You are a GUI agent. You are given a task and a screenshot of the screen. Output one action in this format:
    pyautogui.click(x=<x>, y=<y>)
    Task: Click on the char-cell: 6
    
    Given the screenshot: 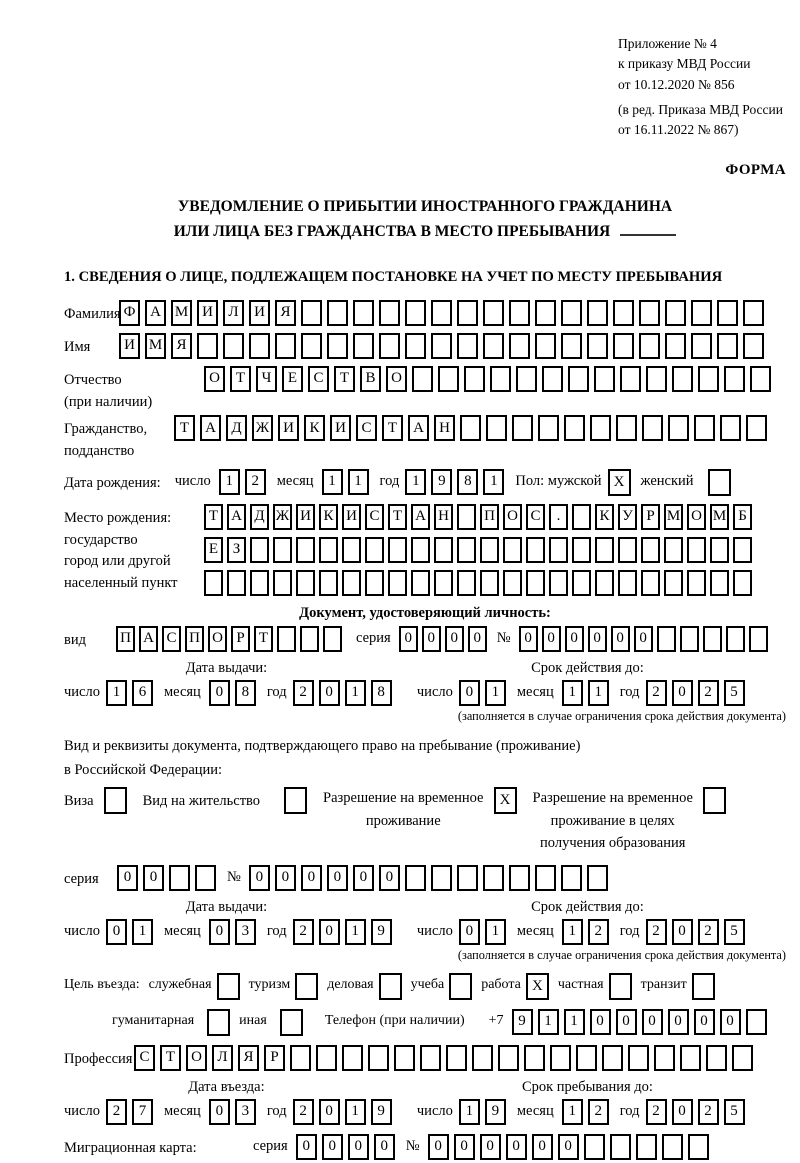 What is the action you would take?
    pyautogui.click(x=142, y=692)
    